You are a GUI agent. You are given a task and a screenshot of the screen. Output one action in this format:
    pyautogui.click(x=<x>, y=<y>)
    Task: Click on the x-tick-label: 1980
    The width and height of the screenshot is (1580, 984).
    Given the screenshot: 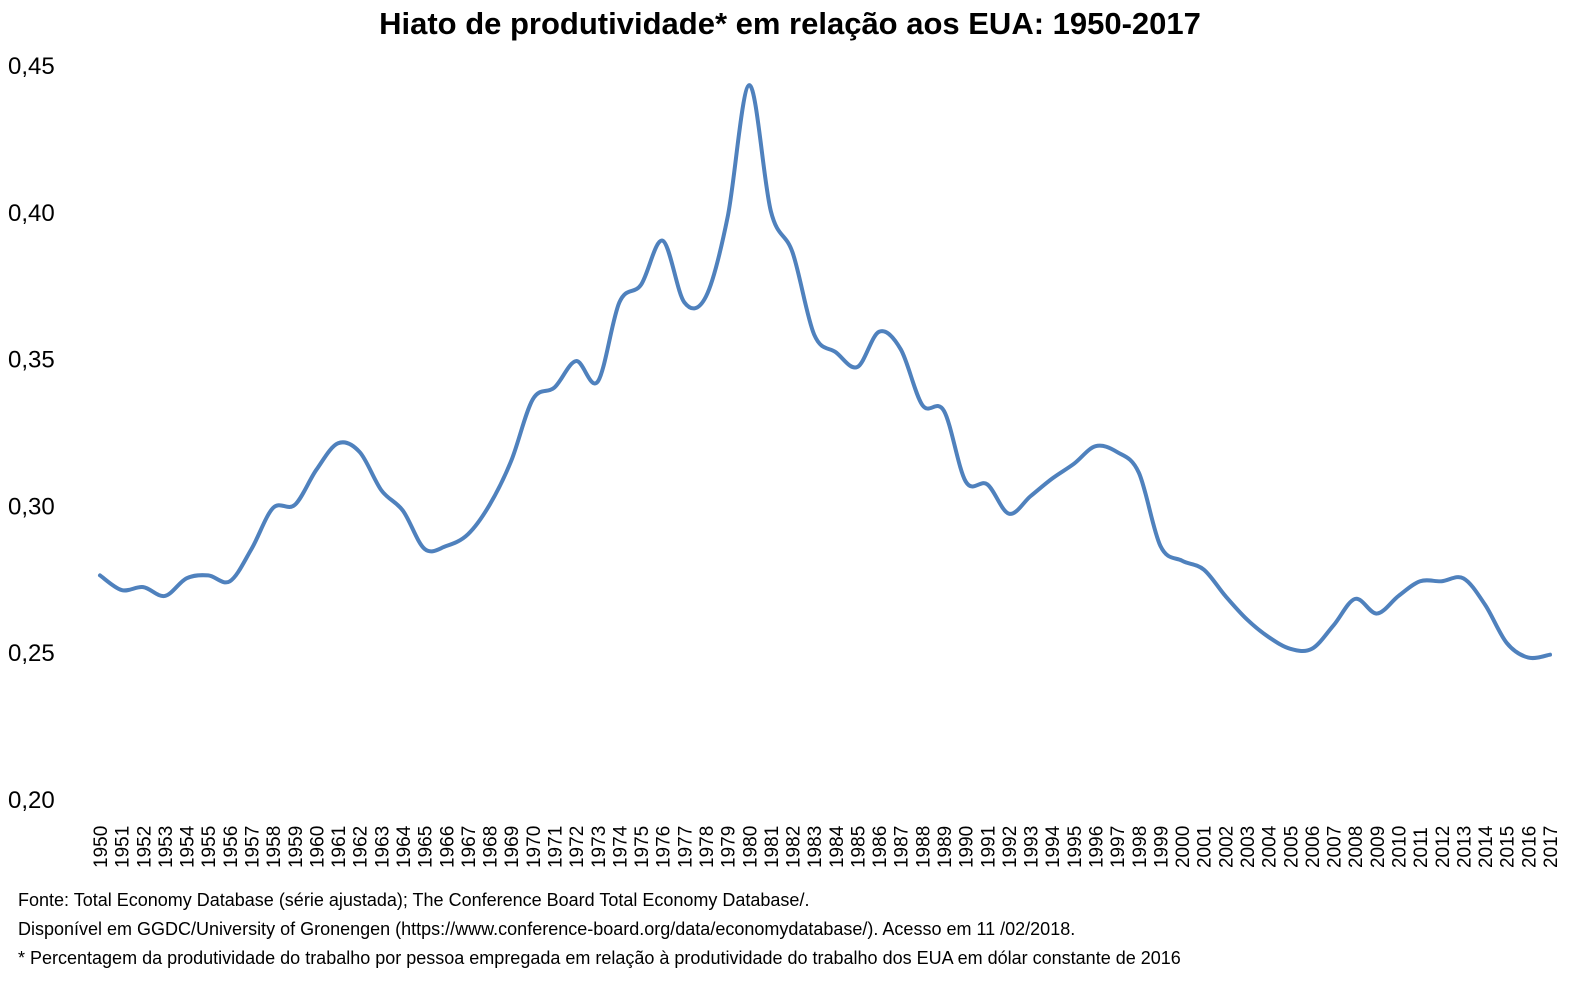 What is the action you would take?
    pyautogui.click(x=750, y=847)
    